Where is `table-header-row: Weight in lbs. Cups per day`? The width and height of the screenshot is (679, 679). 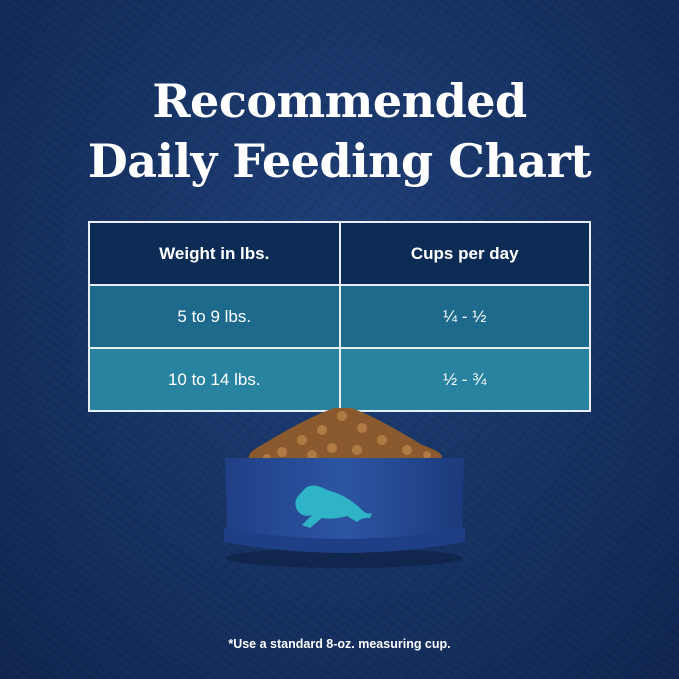 table-header-row: Weight in lbs. Cups per day is located at coordinates (339, 253).